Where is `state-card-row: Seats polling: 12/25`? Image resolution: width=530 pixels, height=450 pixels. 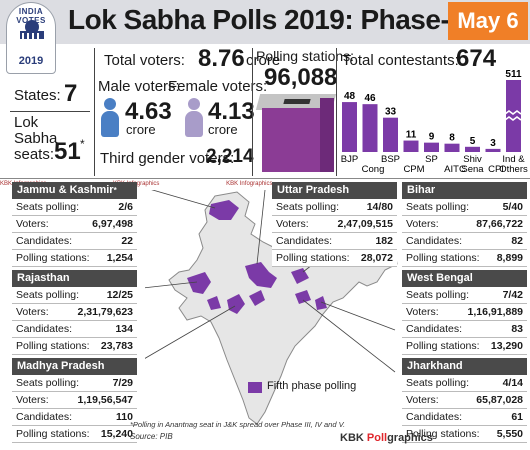 state-card-row: Seats polling: 12/25 is located at coordinates (74, 295).